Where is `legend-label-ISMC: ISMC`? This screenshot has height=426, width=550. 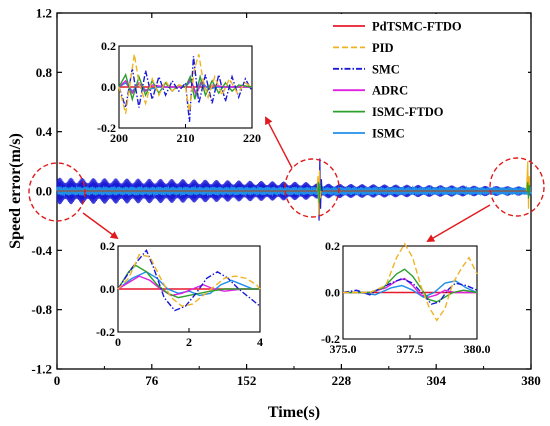
legend-label-ISMC: ISMC is located at coordinates (388, 134).